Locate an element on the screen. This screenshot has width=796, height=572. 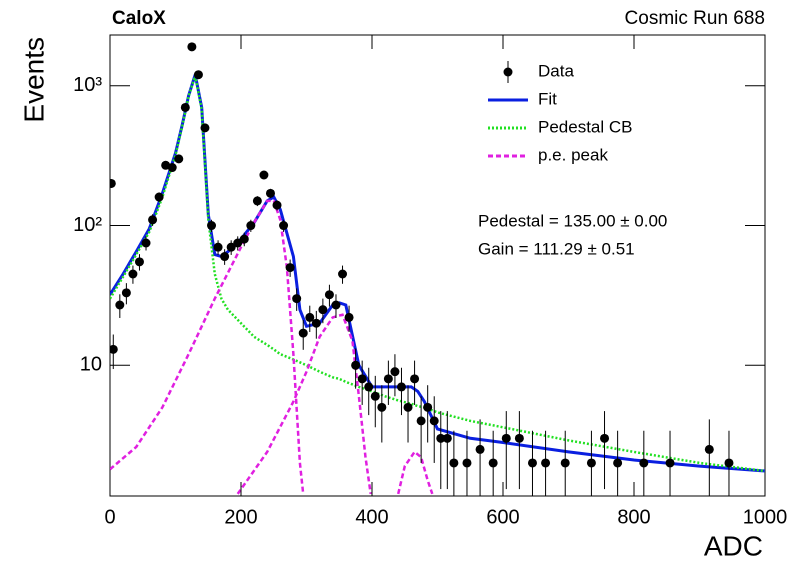
x-tick-label: 600 is located at coordinates (502, 517).